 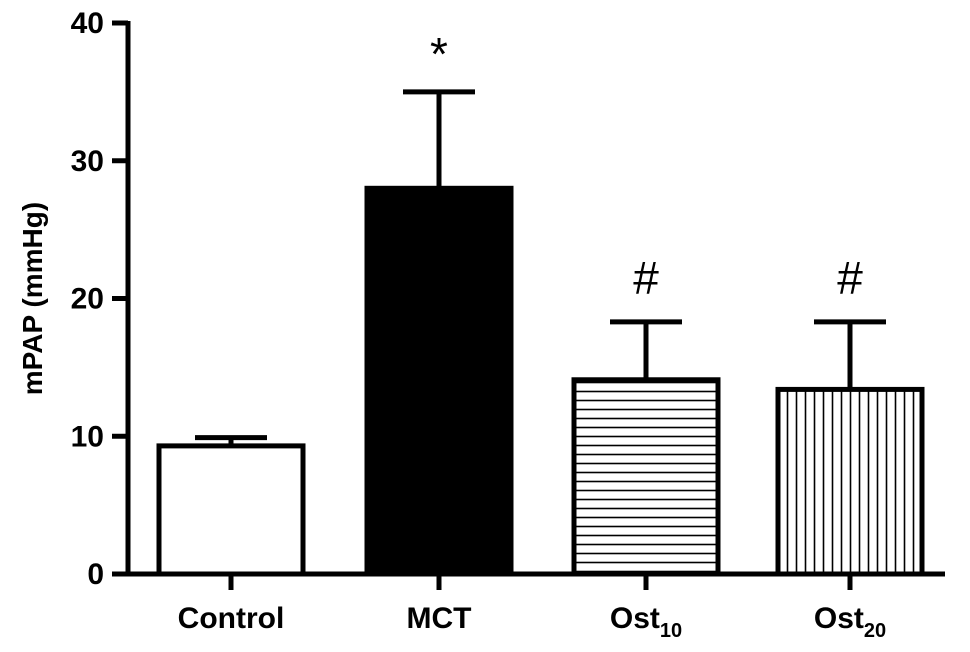 I want to click on y-tick-label-2: 20, so click(x=87, y=299).